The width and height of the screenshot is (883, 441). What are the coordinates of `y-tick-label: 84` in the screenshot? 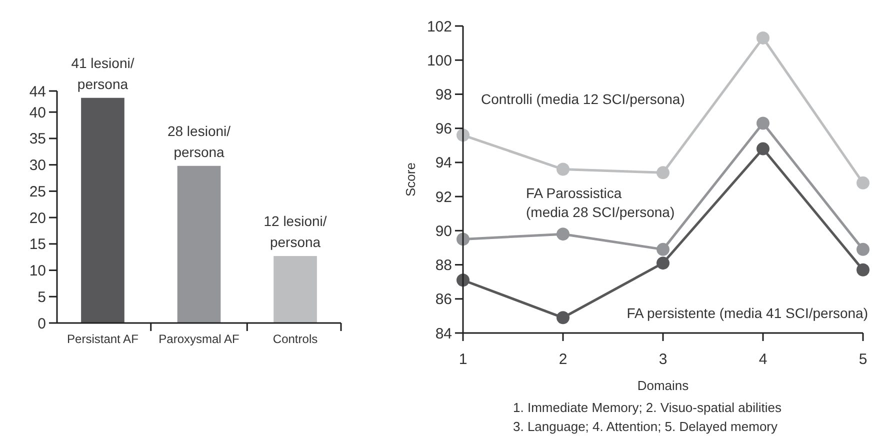 It's located at (443, 333).